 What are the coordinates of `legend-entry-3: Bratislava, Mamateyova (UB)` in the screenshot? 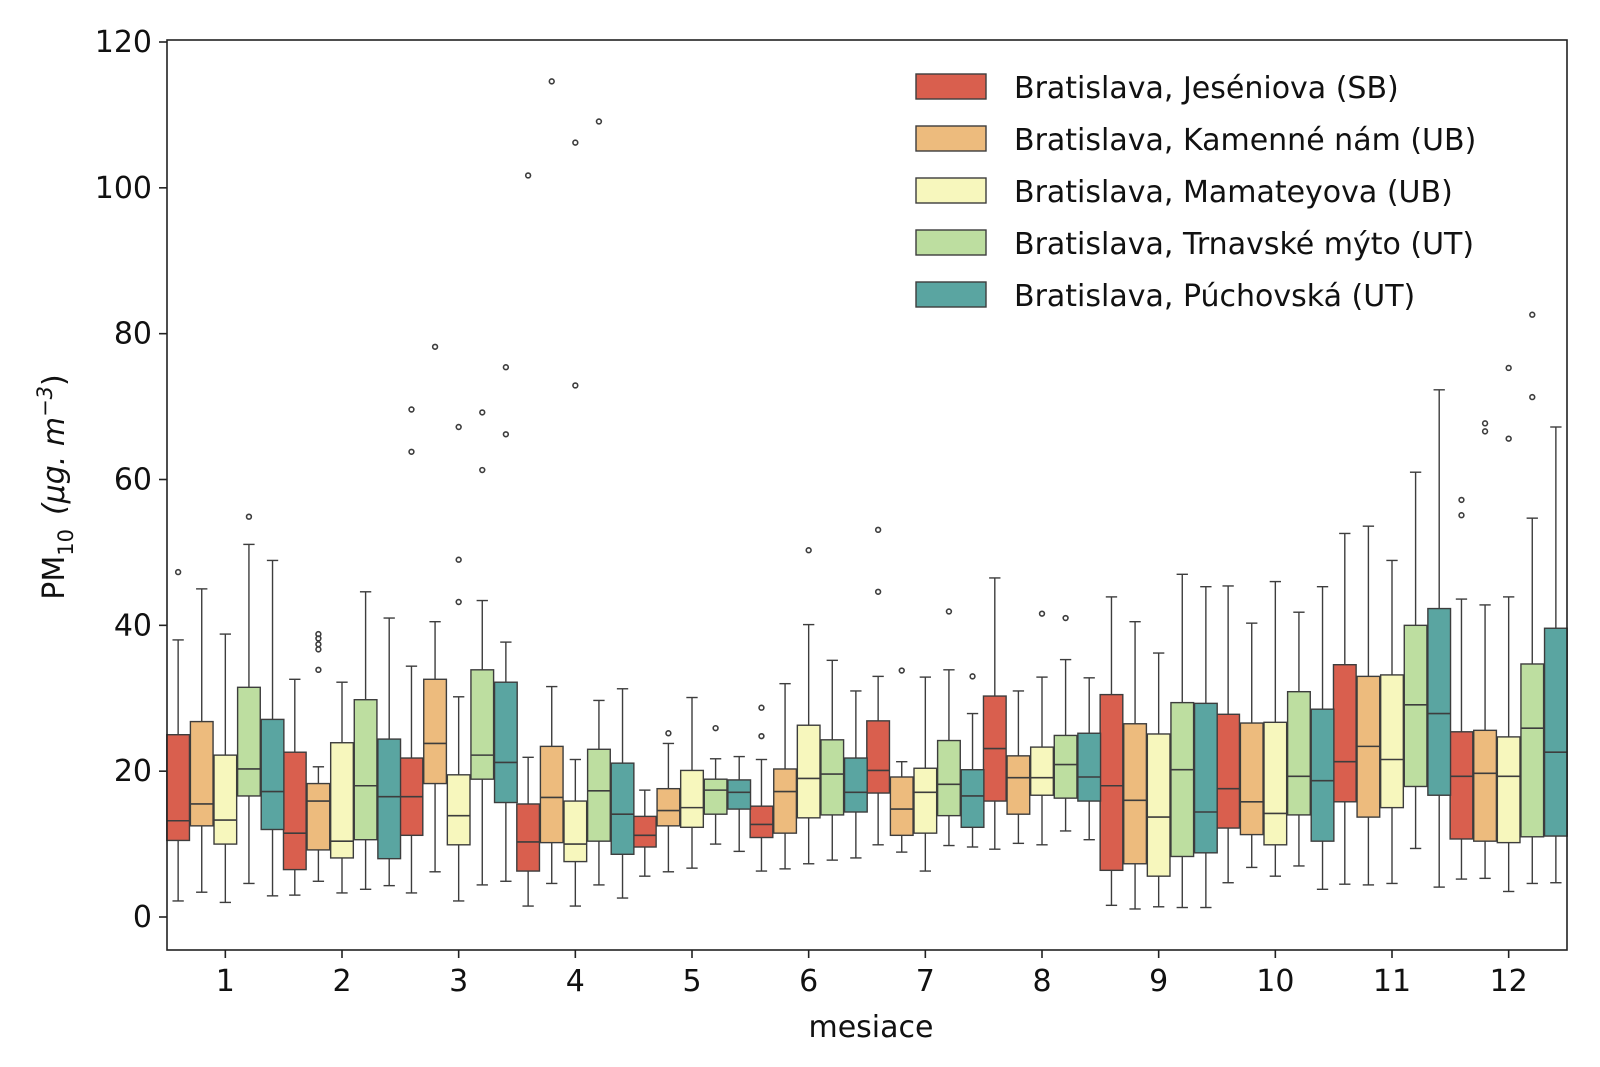 It's located at (1184, 192).